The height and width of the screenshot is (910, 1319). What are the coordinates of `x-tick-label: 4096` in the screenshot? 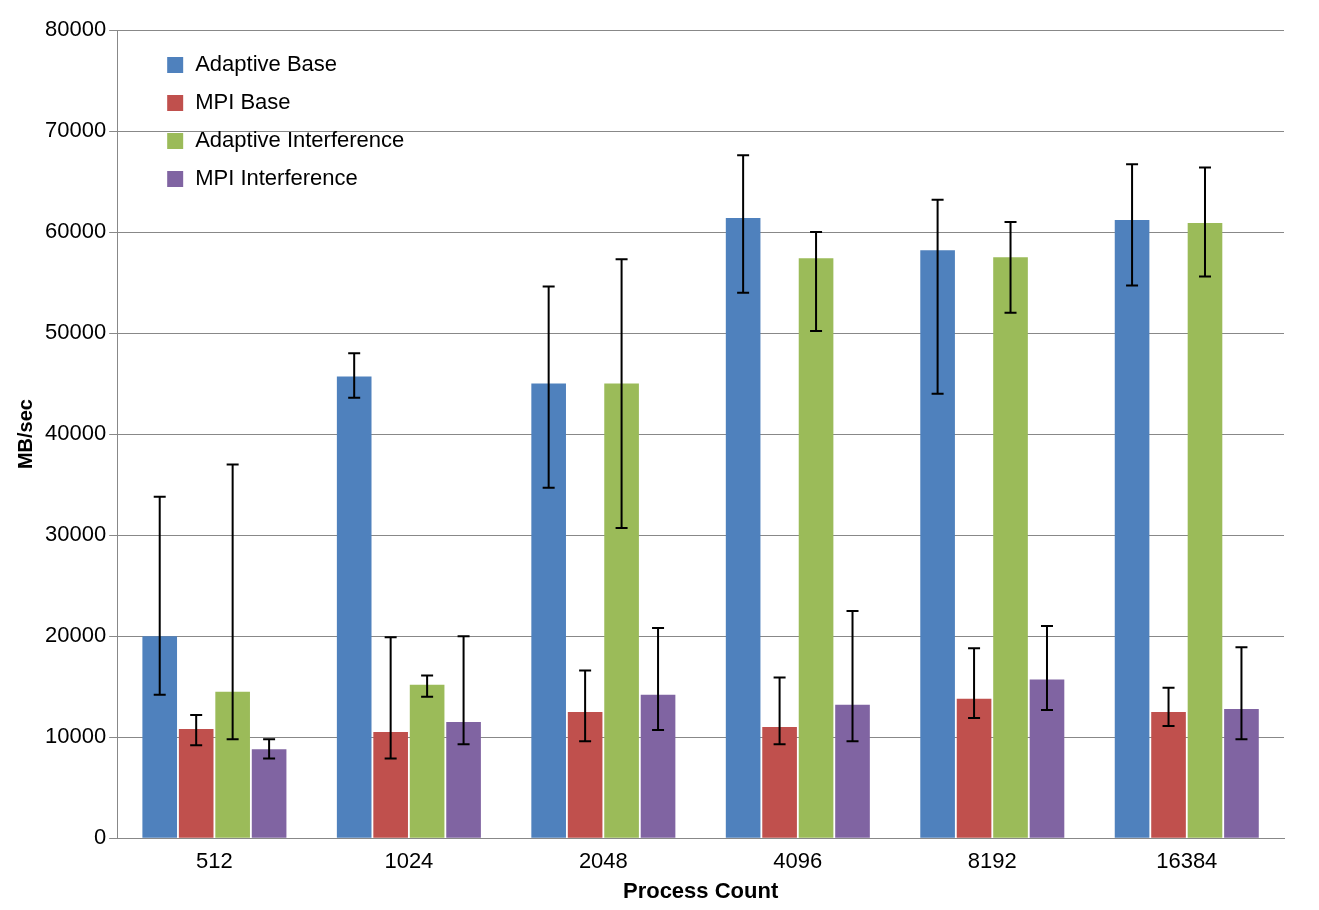 It's located at (798, 861).